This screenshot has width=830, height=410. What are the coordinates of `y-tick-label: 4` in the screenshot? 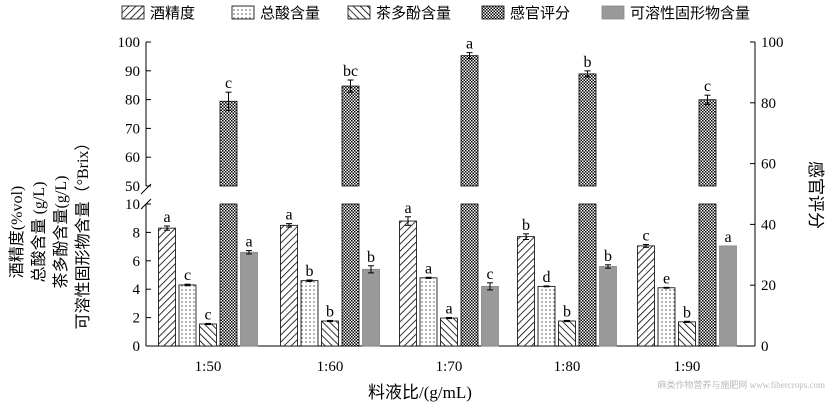 It's located at (137, 290).